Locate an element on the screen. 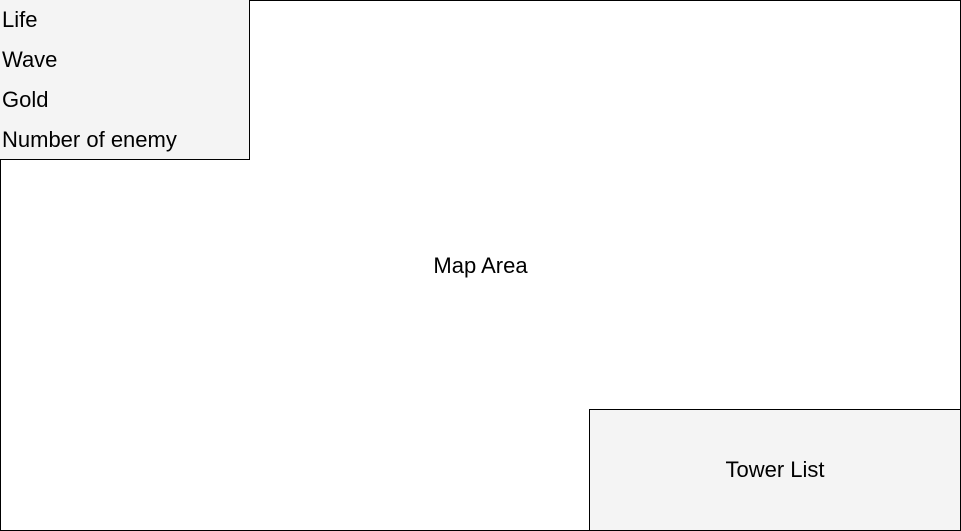  tower-list-label: Tower List is located at coordinates (775, 469).